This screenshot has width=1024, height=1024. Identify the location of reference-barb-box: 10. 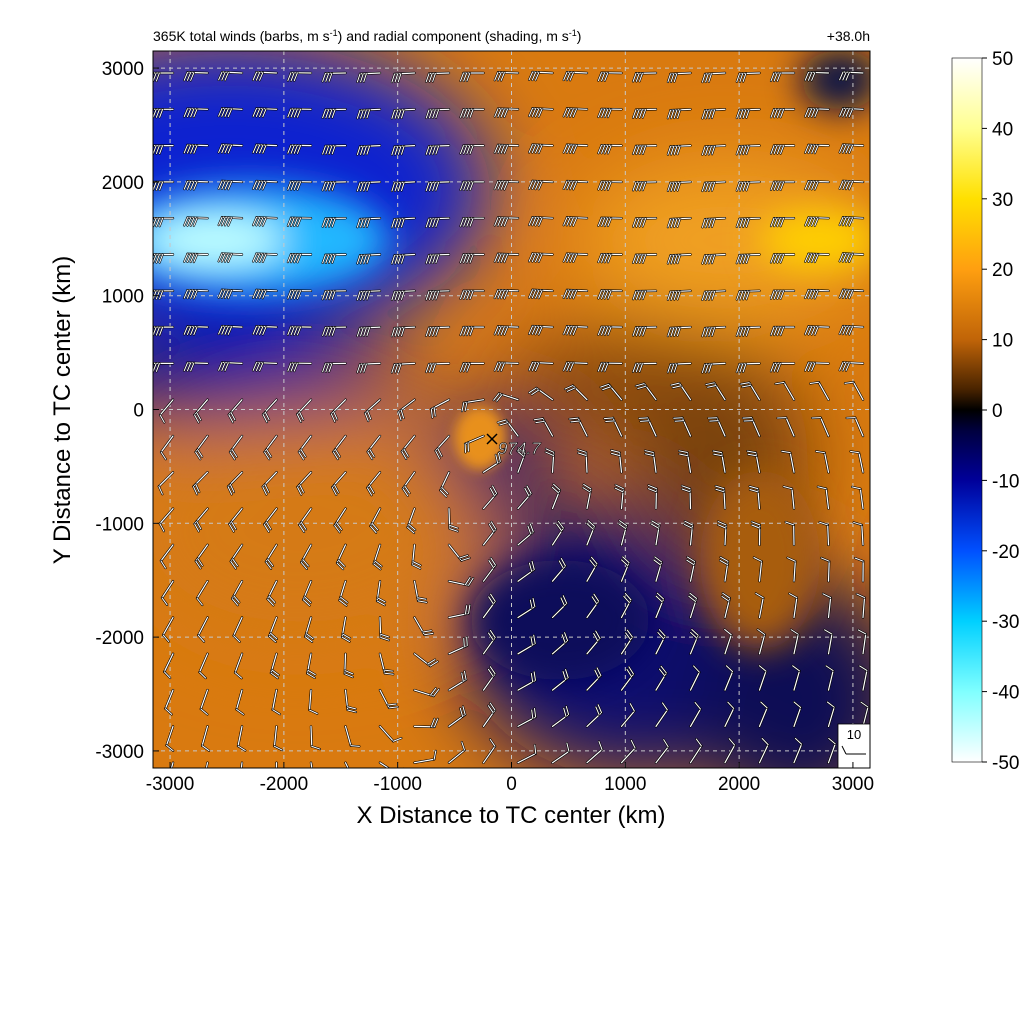
(854, 746).